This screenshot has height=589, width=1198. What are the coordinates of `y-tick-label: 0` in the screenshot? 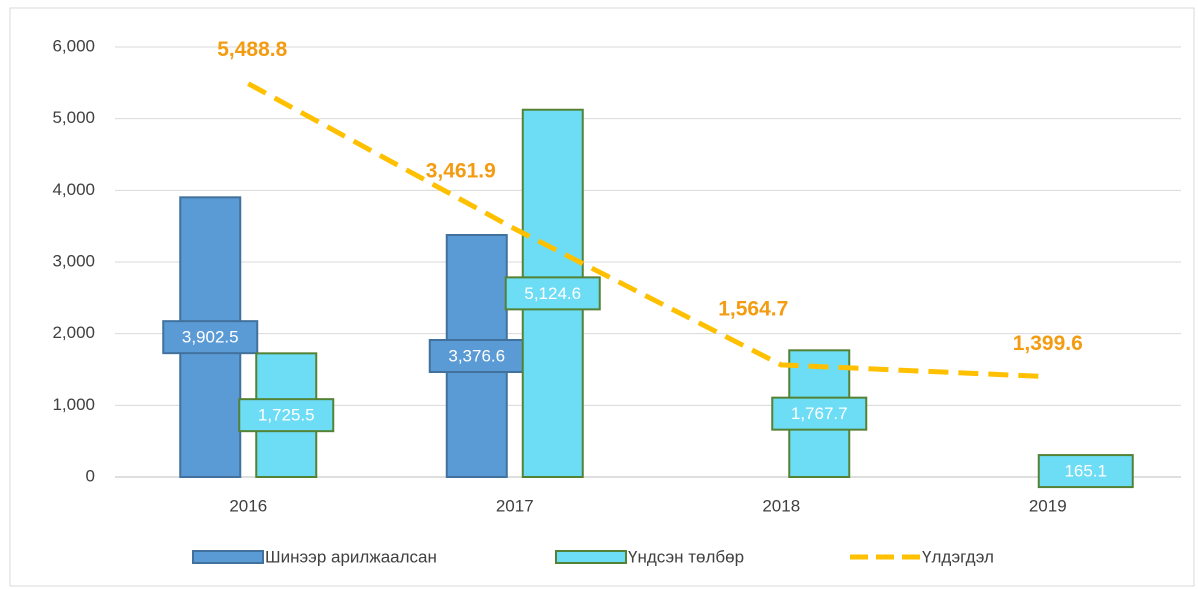 It's located at (90, 475).